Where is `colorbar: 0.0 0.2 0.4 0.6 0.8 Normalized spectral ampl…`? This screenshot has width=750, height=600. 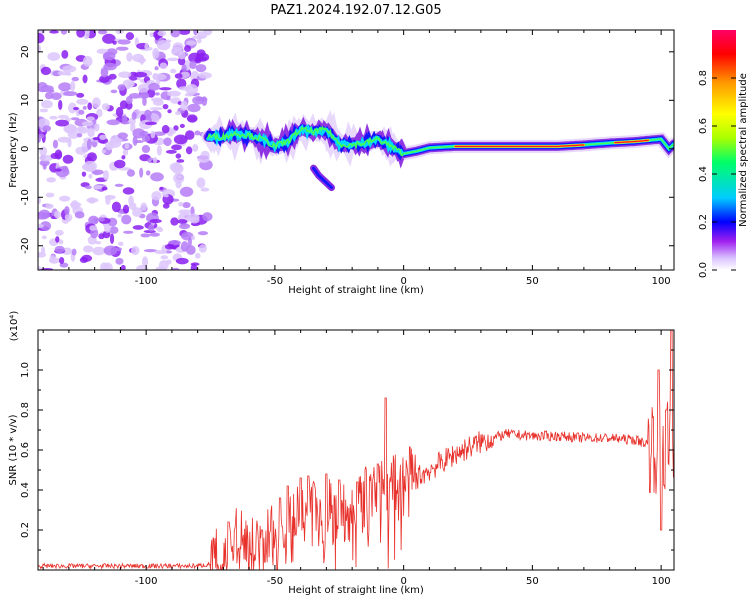
colorbar: 0.0 0.2 0.4 0.6 0.8 Normalized spectral ampl… is located at coordinates (723, 154).